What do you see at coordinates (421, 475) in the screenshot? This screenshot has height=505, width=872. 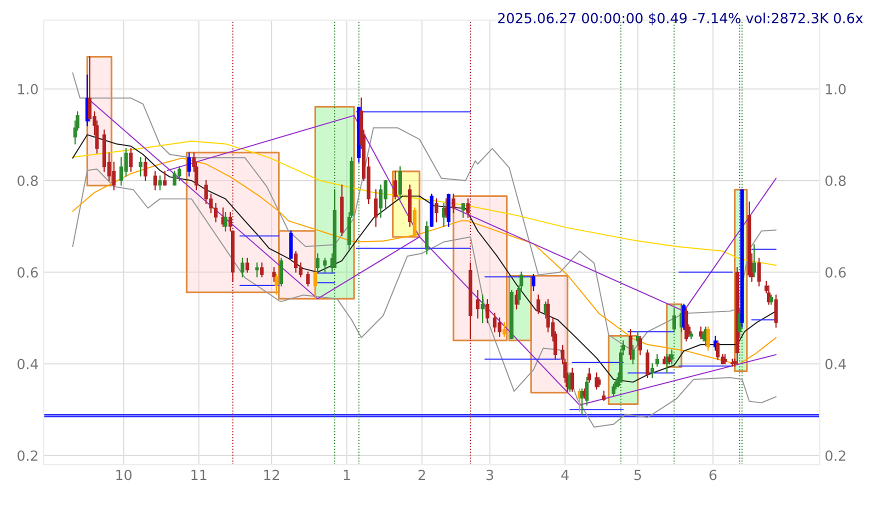 I see `x-tick-label: 2` at bounding box center [421, 475].